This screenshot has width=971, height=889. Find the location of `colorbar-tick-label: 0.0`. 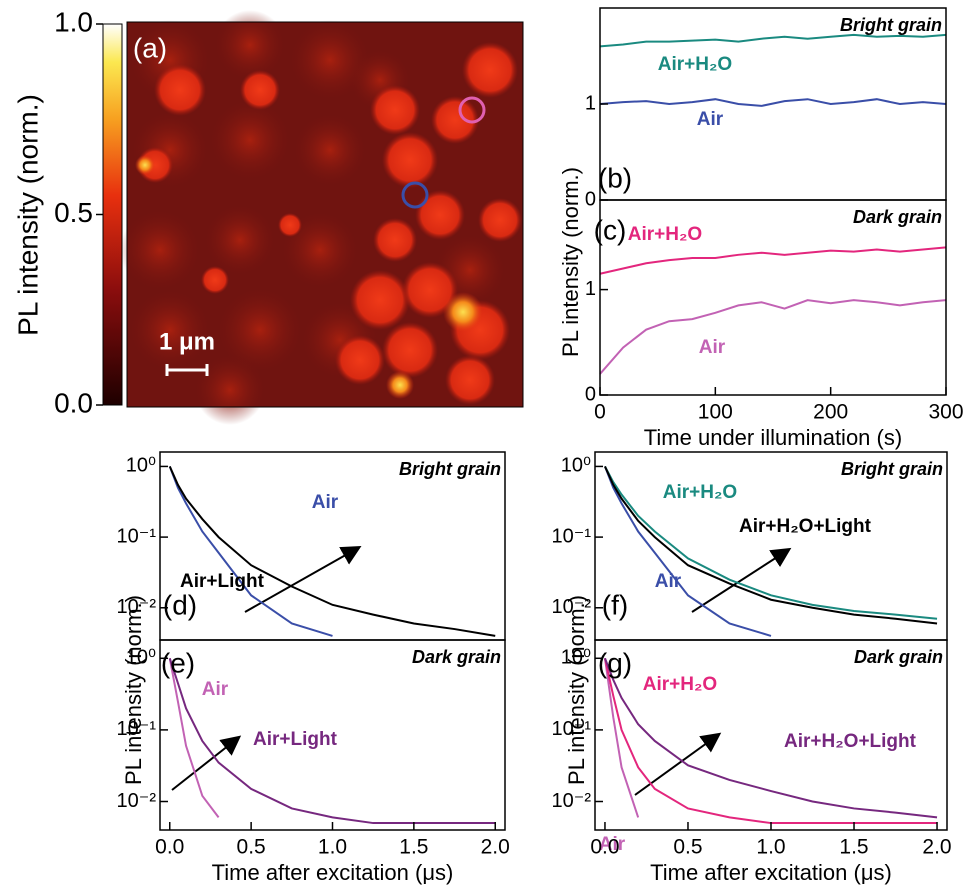

colorbar-tick-label: 0.0 is located at coordinates (73, 402).